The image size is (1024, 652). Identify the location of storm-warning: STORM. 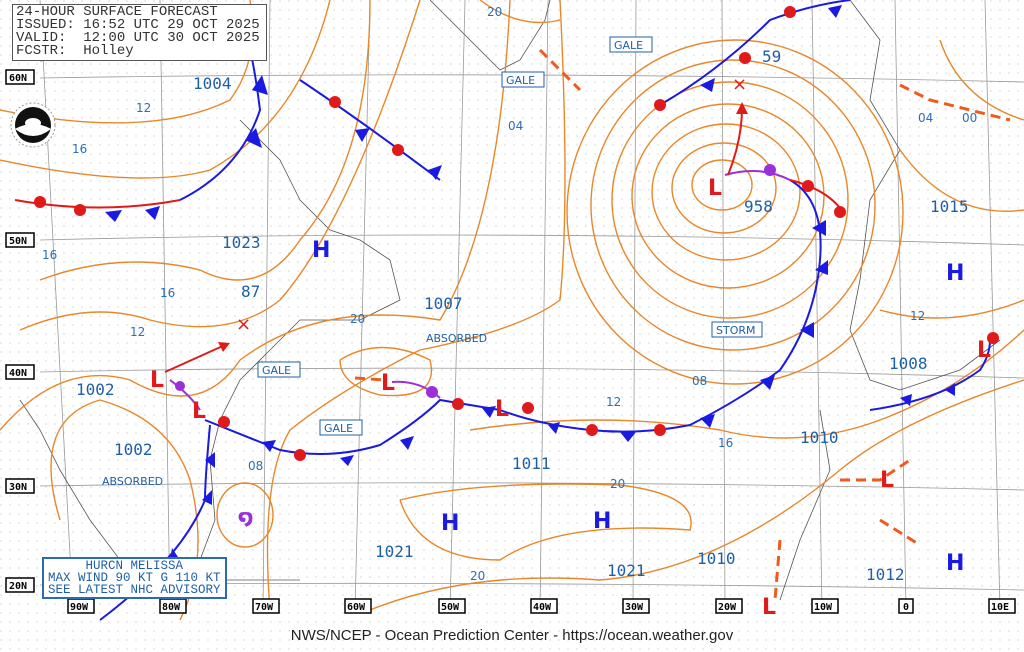
(736, 330).